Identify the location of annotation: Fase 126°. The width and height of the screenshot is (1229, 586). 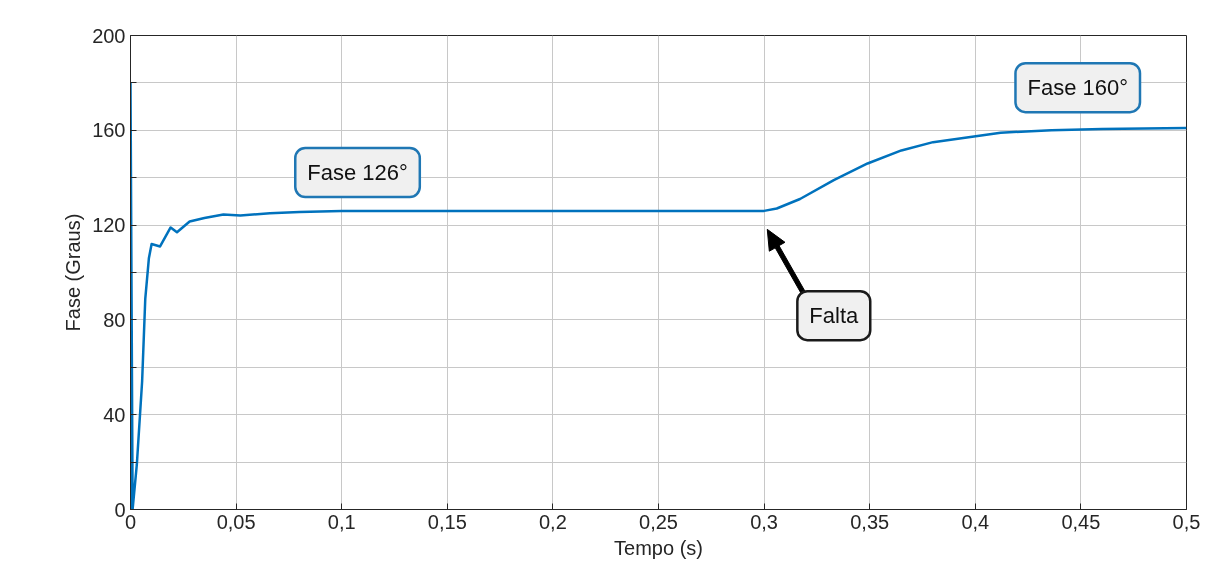
(357, 172).